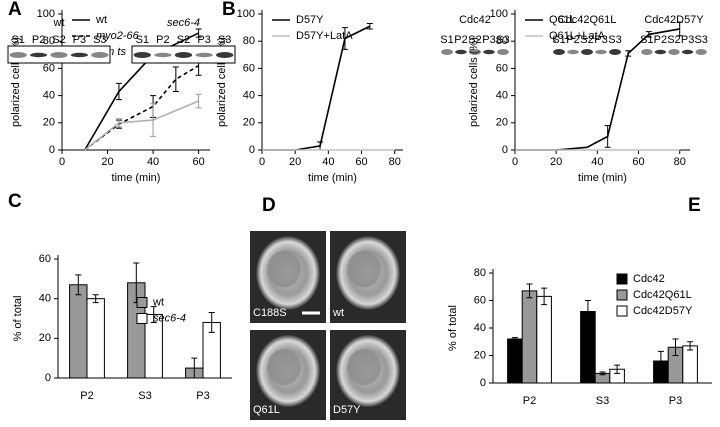 This screenshot has width=720, height=427. I want to click on legend-label: Q61L+LatA, so click(577, 36).